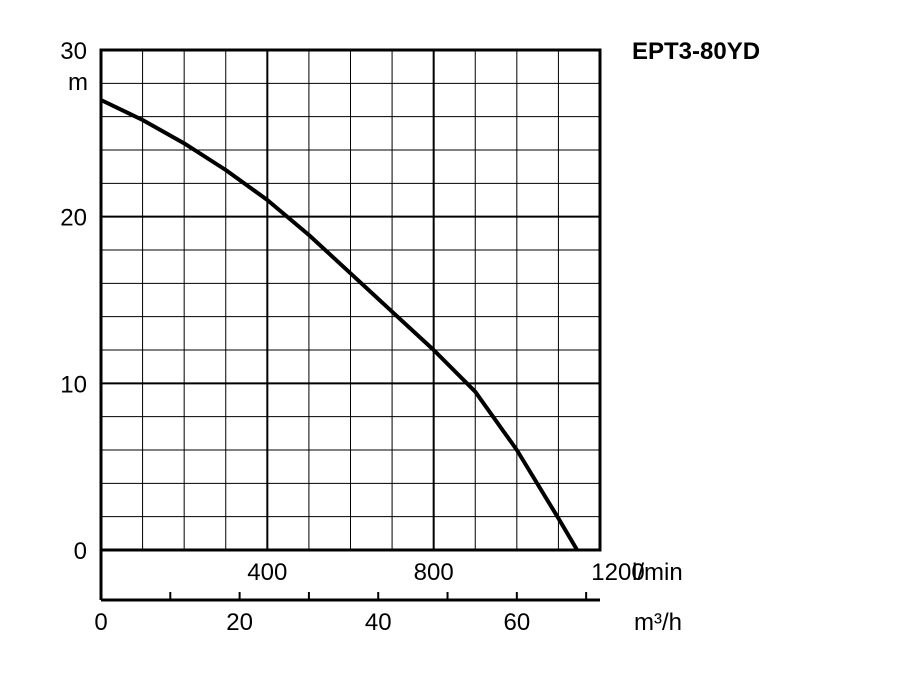  What do you see at coordinates (378, 596) in the screenshot?
I see `secondary-x-axis-ticks` at bounding box center [378, 596].